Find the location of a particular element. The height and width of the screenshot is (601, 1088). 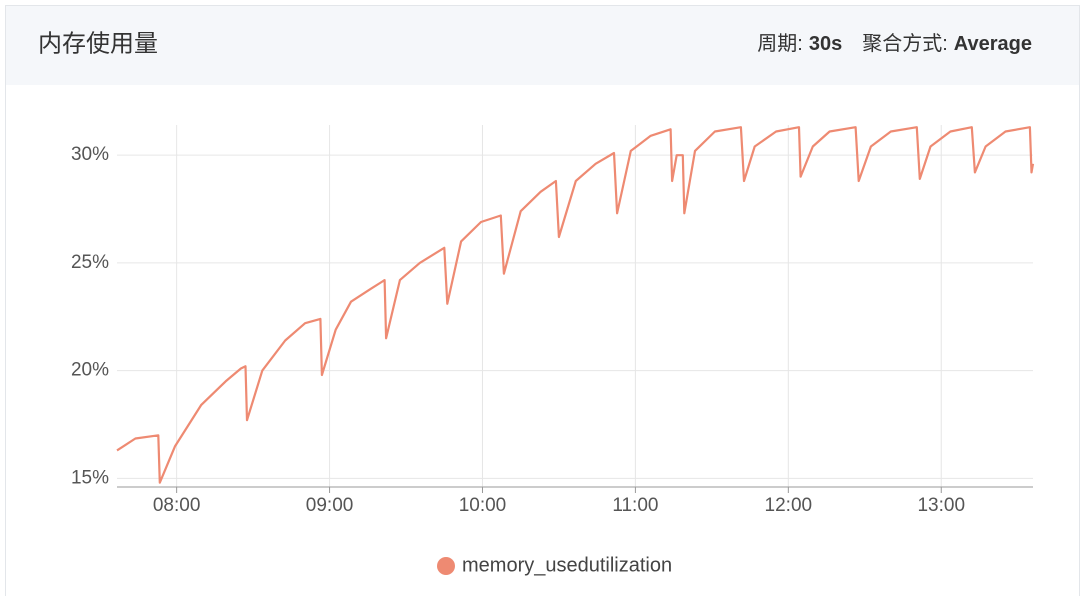

period-label: 周期: is located at coordinates (780, 44).